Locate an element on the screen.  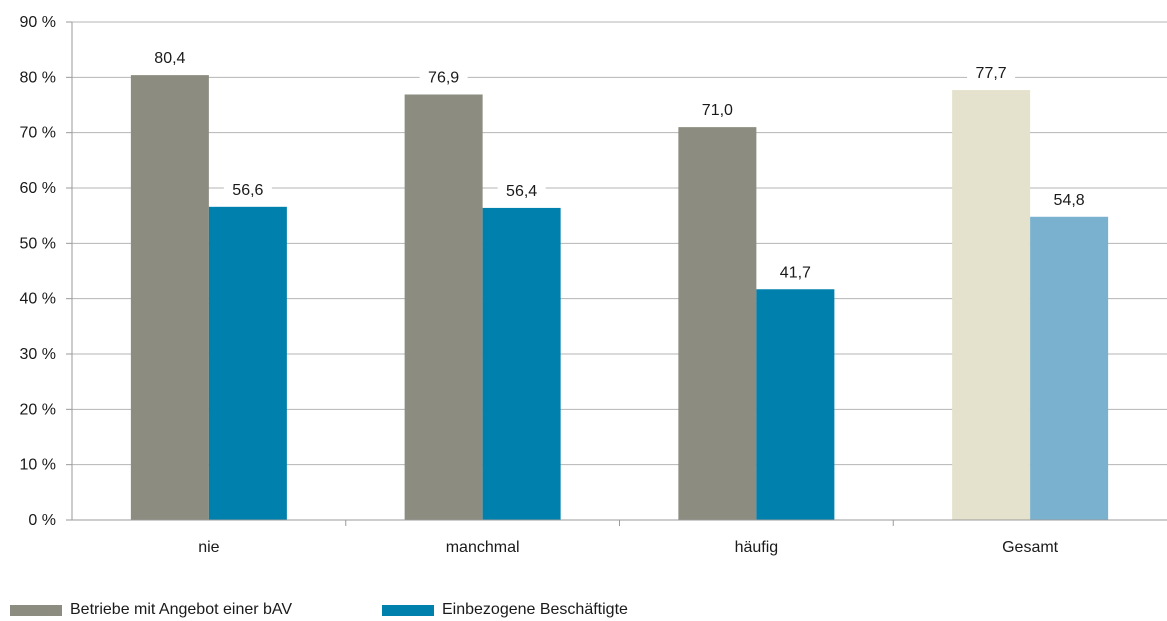
data-label: 71,0 is located at coordinates (717, 110).